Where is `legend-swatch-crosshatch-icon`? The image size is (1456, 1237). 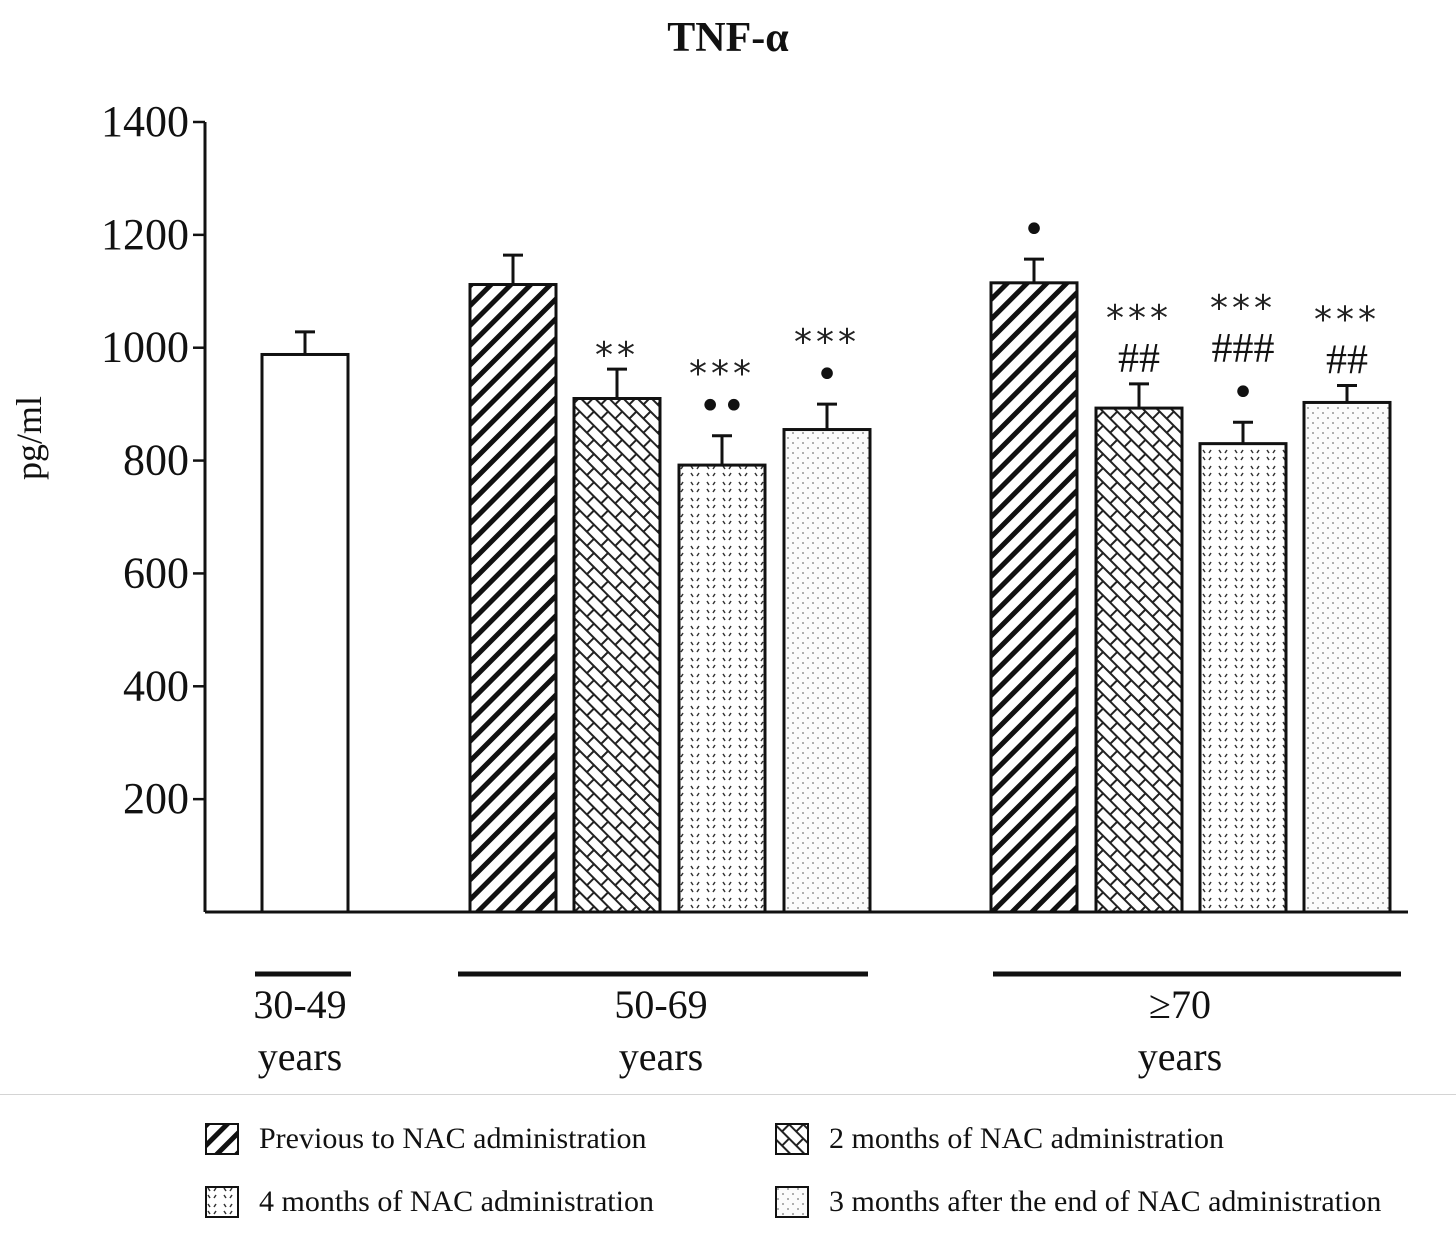
legend-swatch-crosshatch-icon is located at coordinates (792, 1139).